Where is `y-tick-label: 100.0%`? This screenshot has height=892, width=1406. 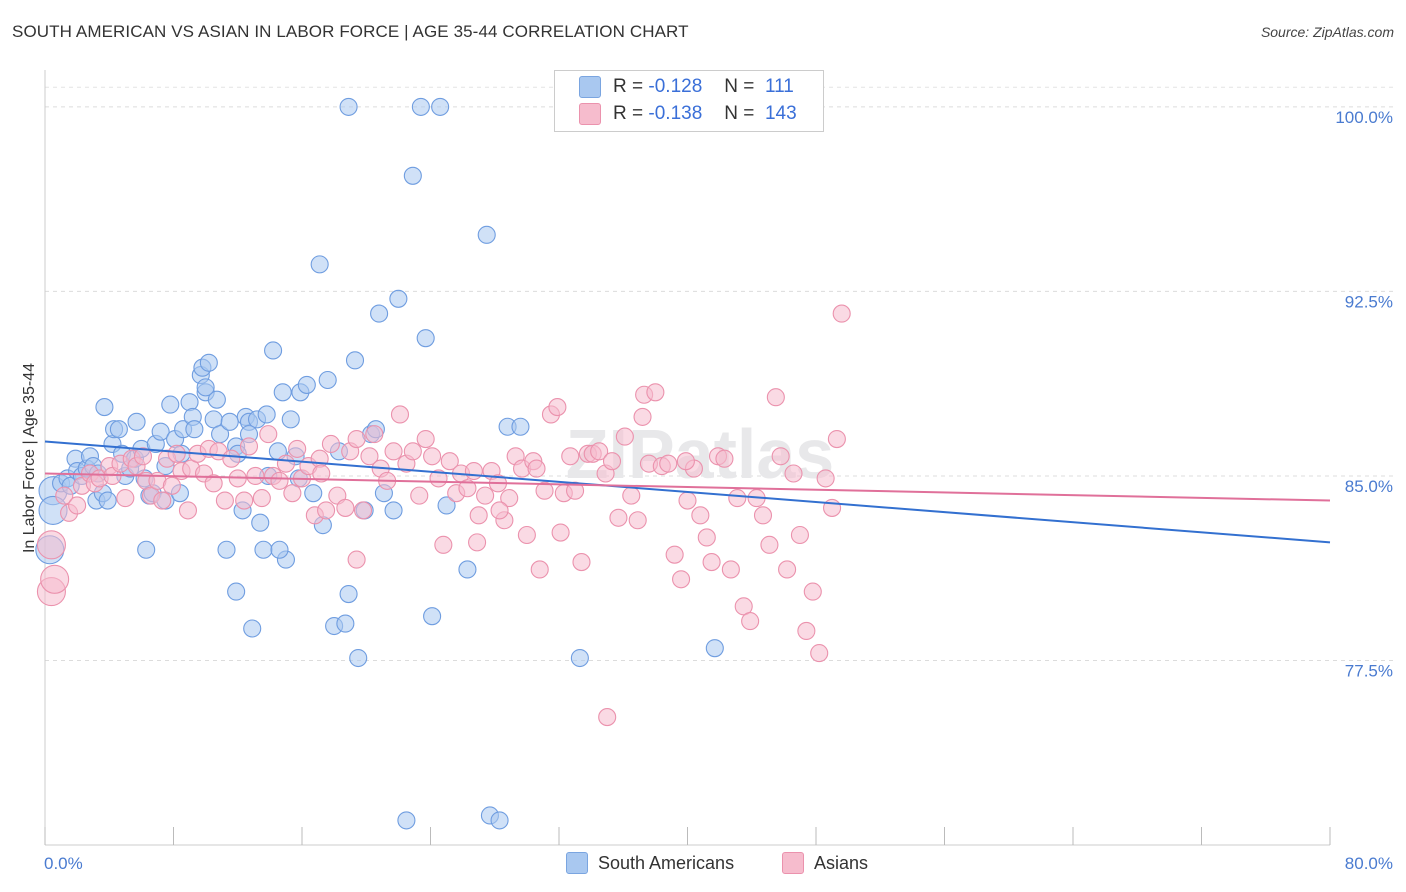
y-tick-label: 100.0% is located at coordinates (1364, 117).